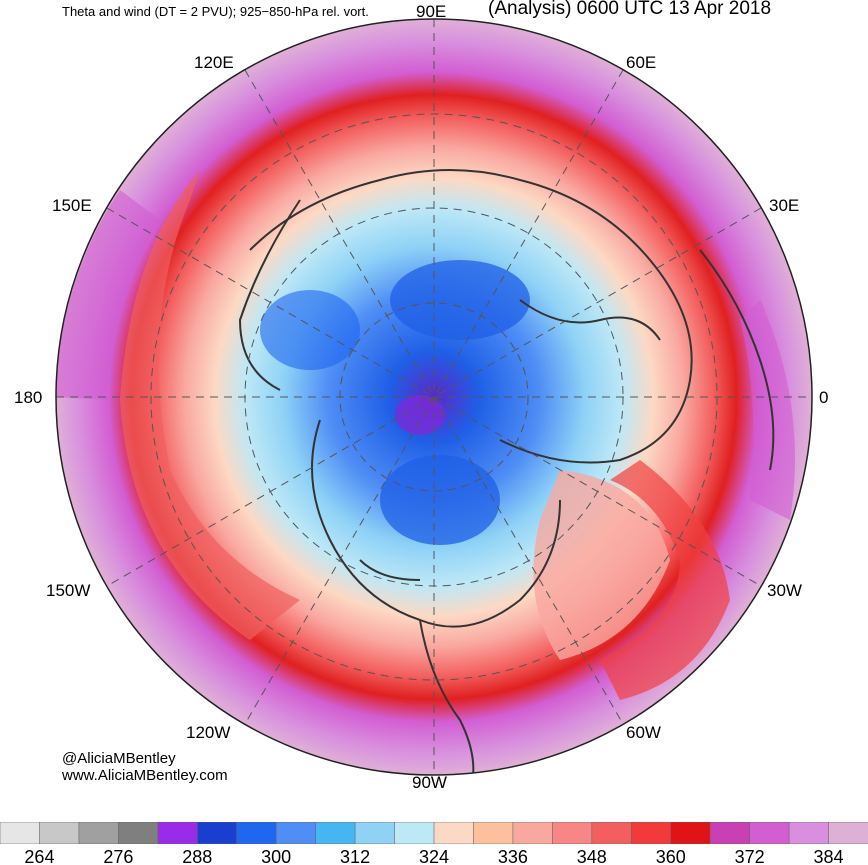  Describe the element at coordinates (434, 856) in the screenshot. I see `colorbar-tick-label: 324` at that location.